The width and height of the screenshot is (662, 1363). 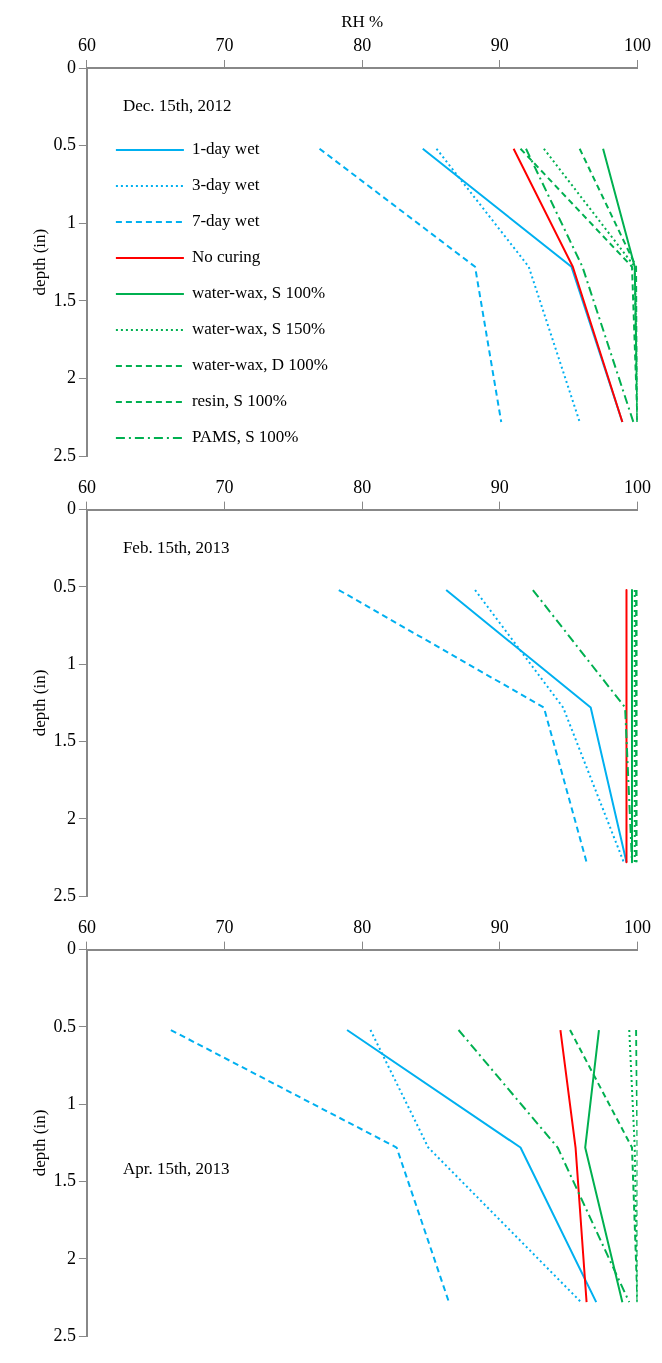 What do you see at coordinates (258, 293) in the screenshot?
I see `legend-label: water-wax, S 100%` at bounding box center [258, 293].